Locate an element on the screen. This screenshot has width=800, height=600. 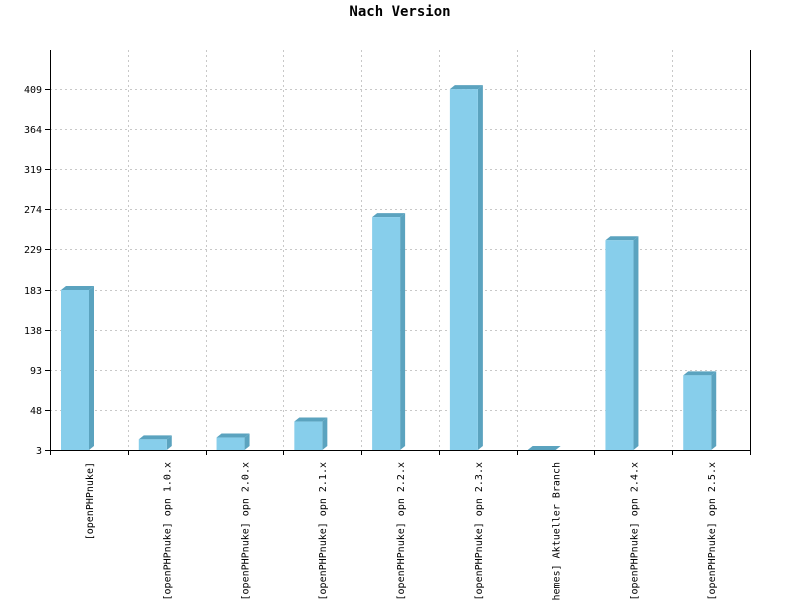
x-tick-label: [openPHPnuke] opn 2.5.x is located at coordinates (712, 531).